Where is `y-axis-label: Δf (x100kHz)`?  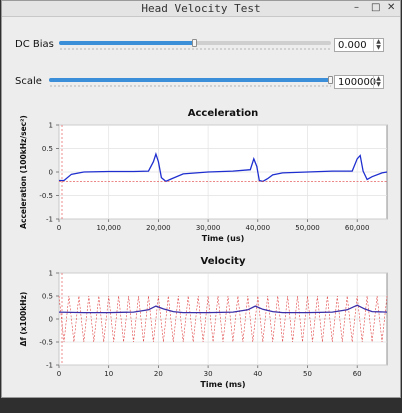 y-axis-label: Δf (x100kHz) is located at coordinates (23, 319).